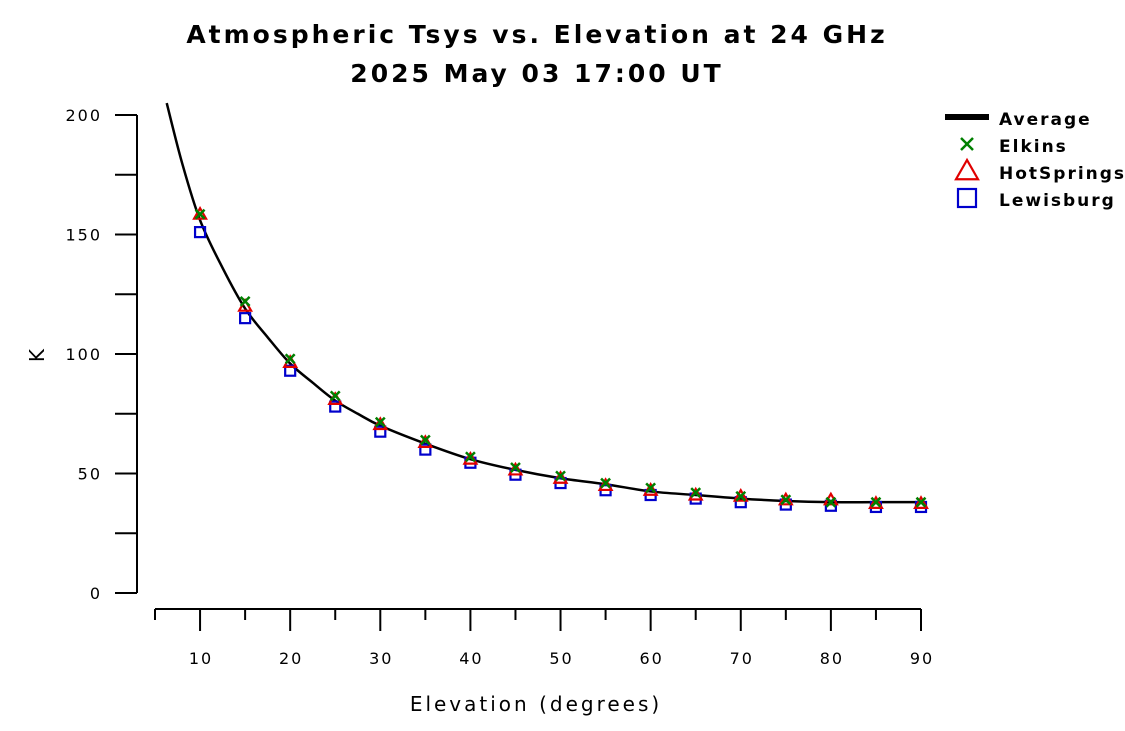  What do you see at coordinates (742, 658) in the screenshot?
I see `x-tick-label: 70` at bounding box center [742, 658].